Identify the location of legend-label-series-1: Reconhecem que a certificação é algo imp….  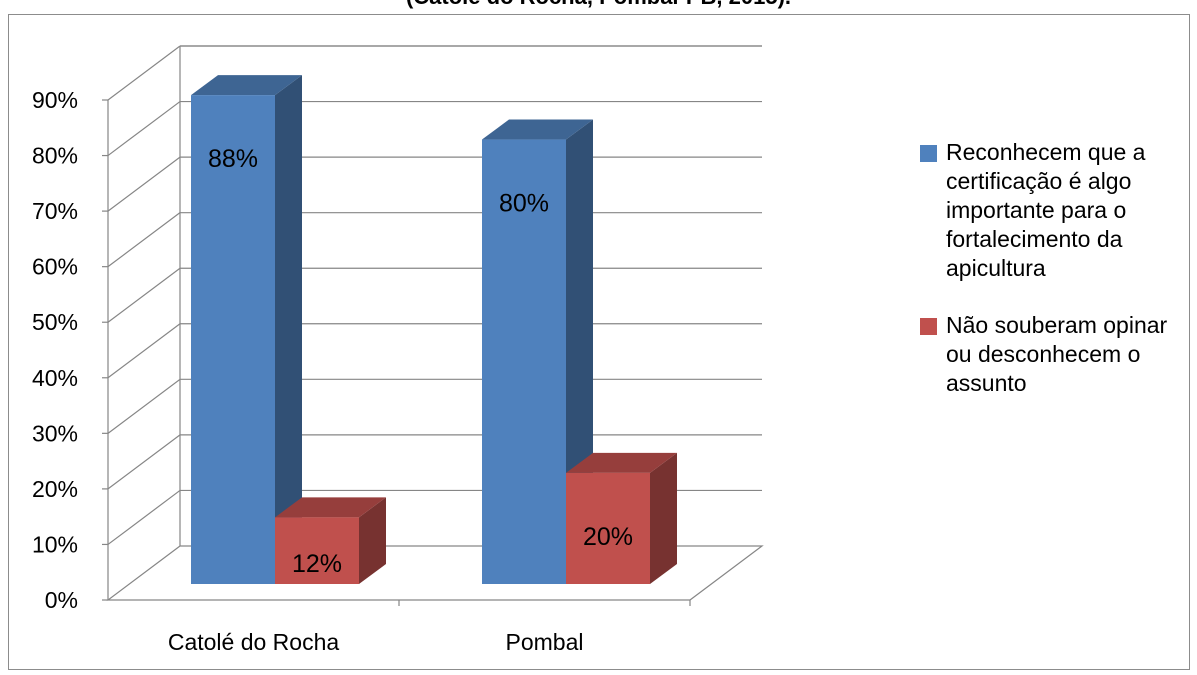
(1046, 210).